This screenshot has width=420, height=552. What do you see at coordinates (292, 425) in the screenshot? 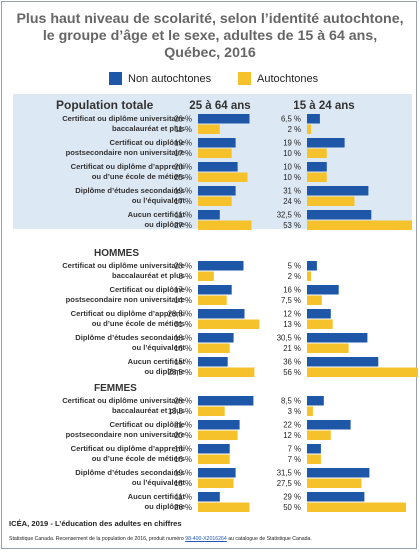
I see `data-label: 22 %` at bounding box center [292, 425].